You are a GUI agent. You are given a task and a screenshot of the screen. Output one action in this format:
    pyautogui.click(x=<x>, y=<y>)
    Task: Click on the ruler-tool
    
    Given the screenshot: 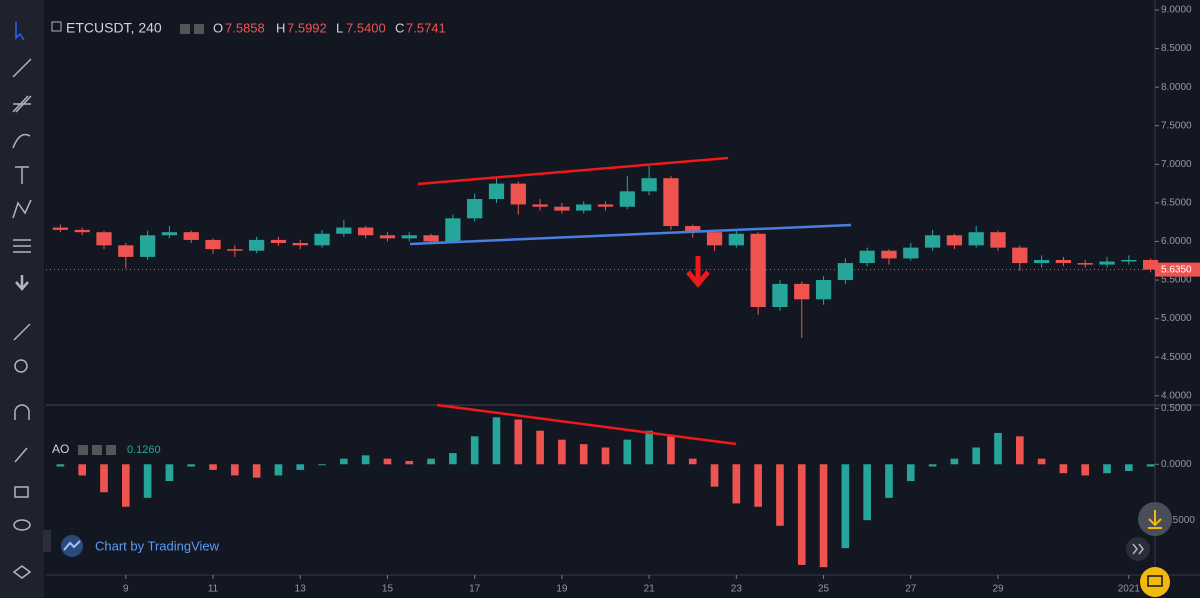 What is the action you would take?
    pyautogui.click(x=22, y=332)
    